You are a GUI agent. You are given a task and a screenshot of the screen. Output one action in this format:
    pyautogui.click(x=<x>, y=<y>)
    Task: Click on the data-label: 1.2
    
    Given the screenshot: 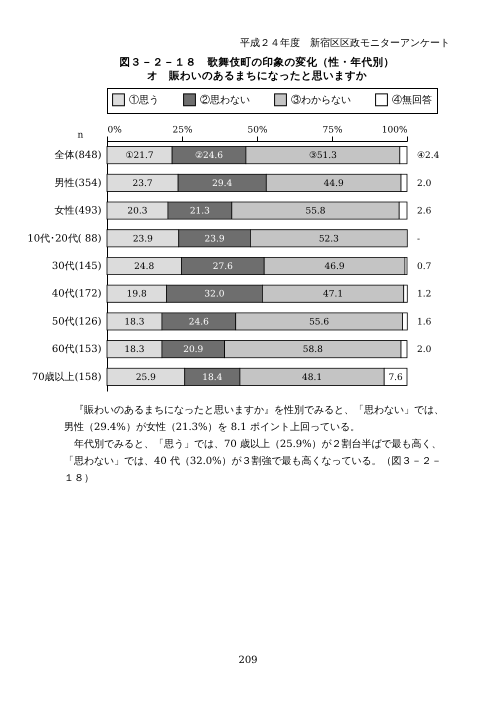 What is the action you would take?
    pyautogui.click(x=424, y=295)
    